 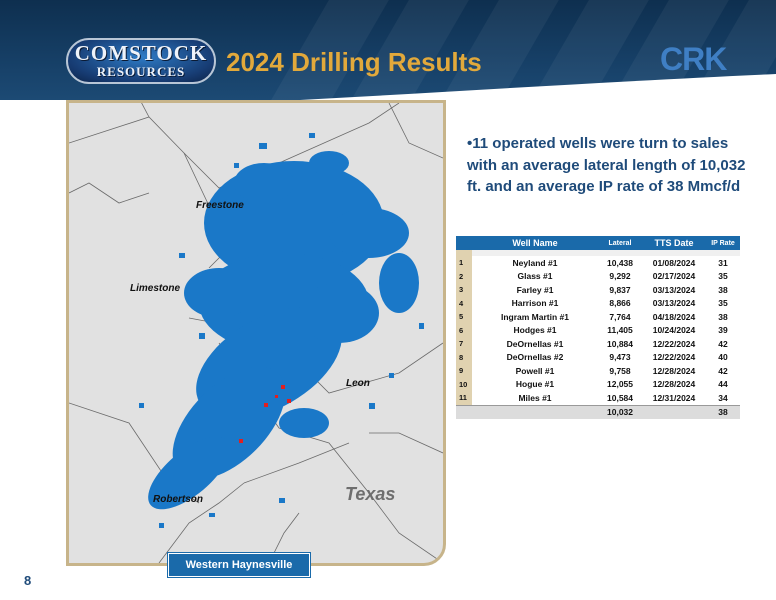 I want to click on total-lateral: 10,032, so click(x=620, y=411).